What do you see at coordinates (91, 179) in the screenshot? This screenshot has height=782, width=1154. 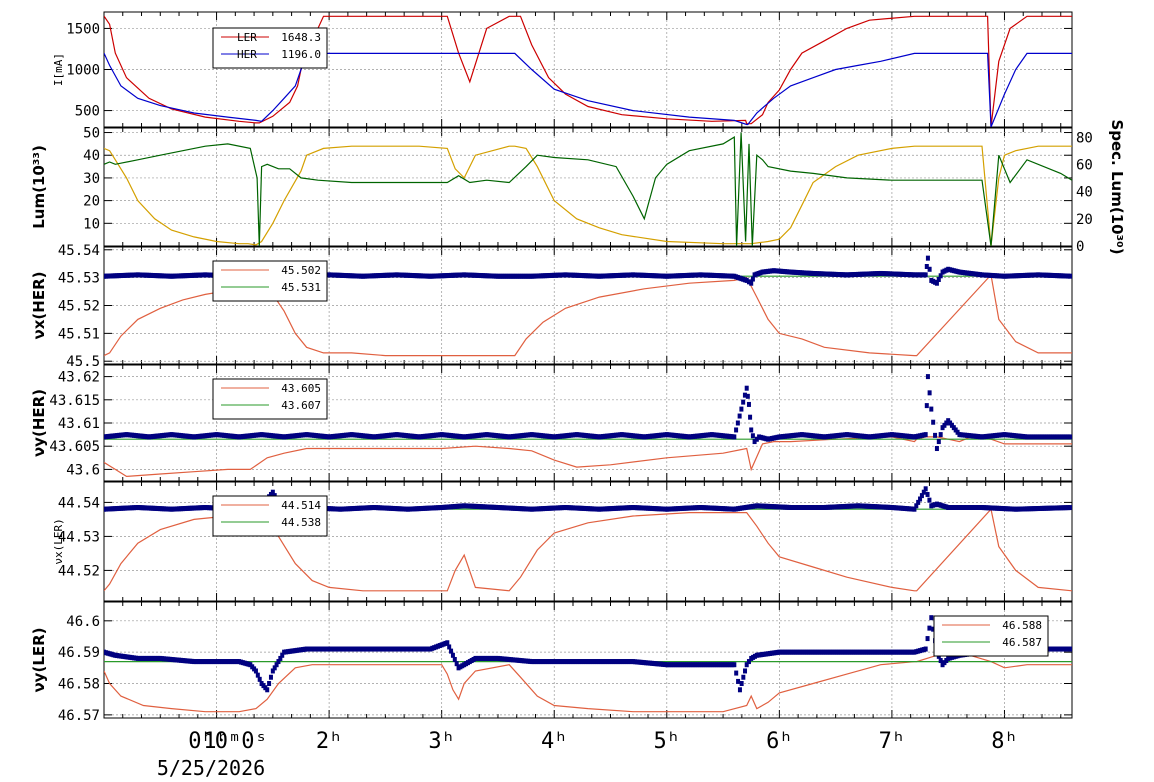 I see `y-tick-label: 30` at bounding box center [91, 179].